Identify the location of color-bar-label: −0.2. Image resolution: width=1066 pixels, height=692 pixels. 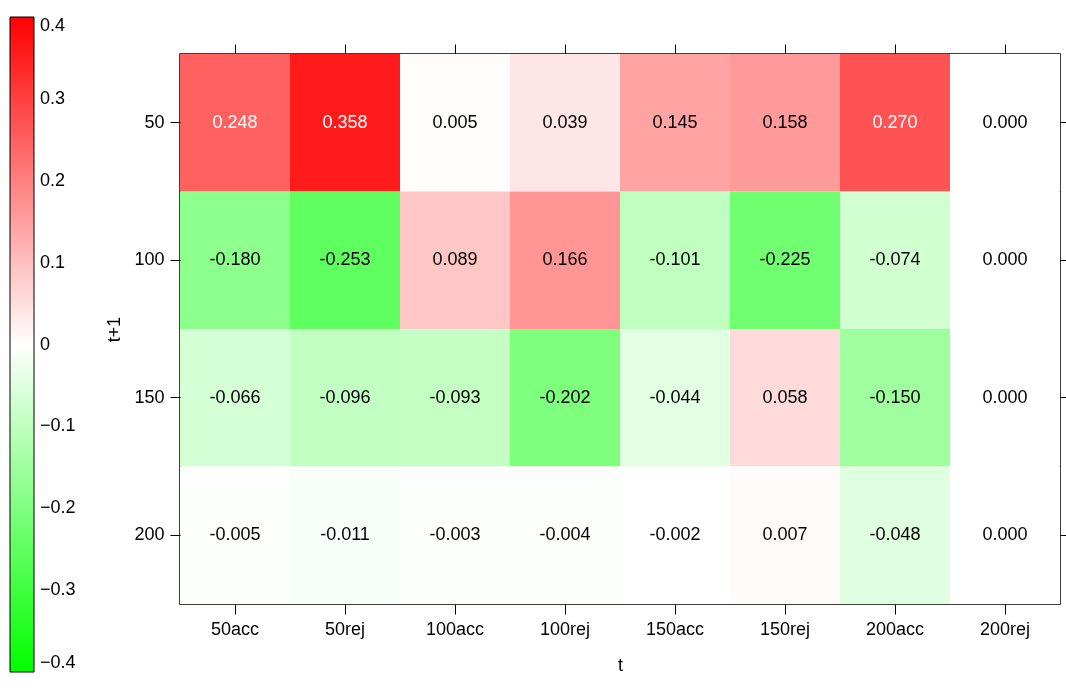
(58, 507).